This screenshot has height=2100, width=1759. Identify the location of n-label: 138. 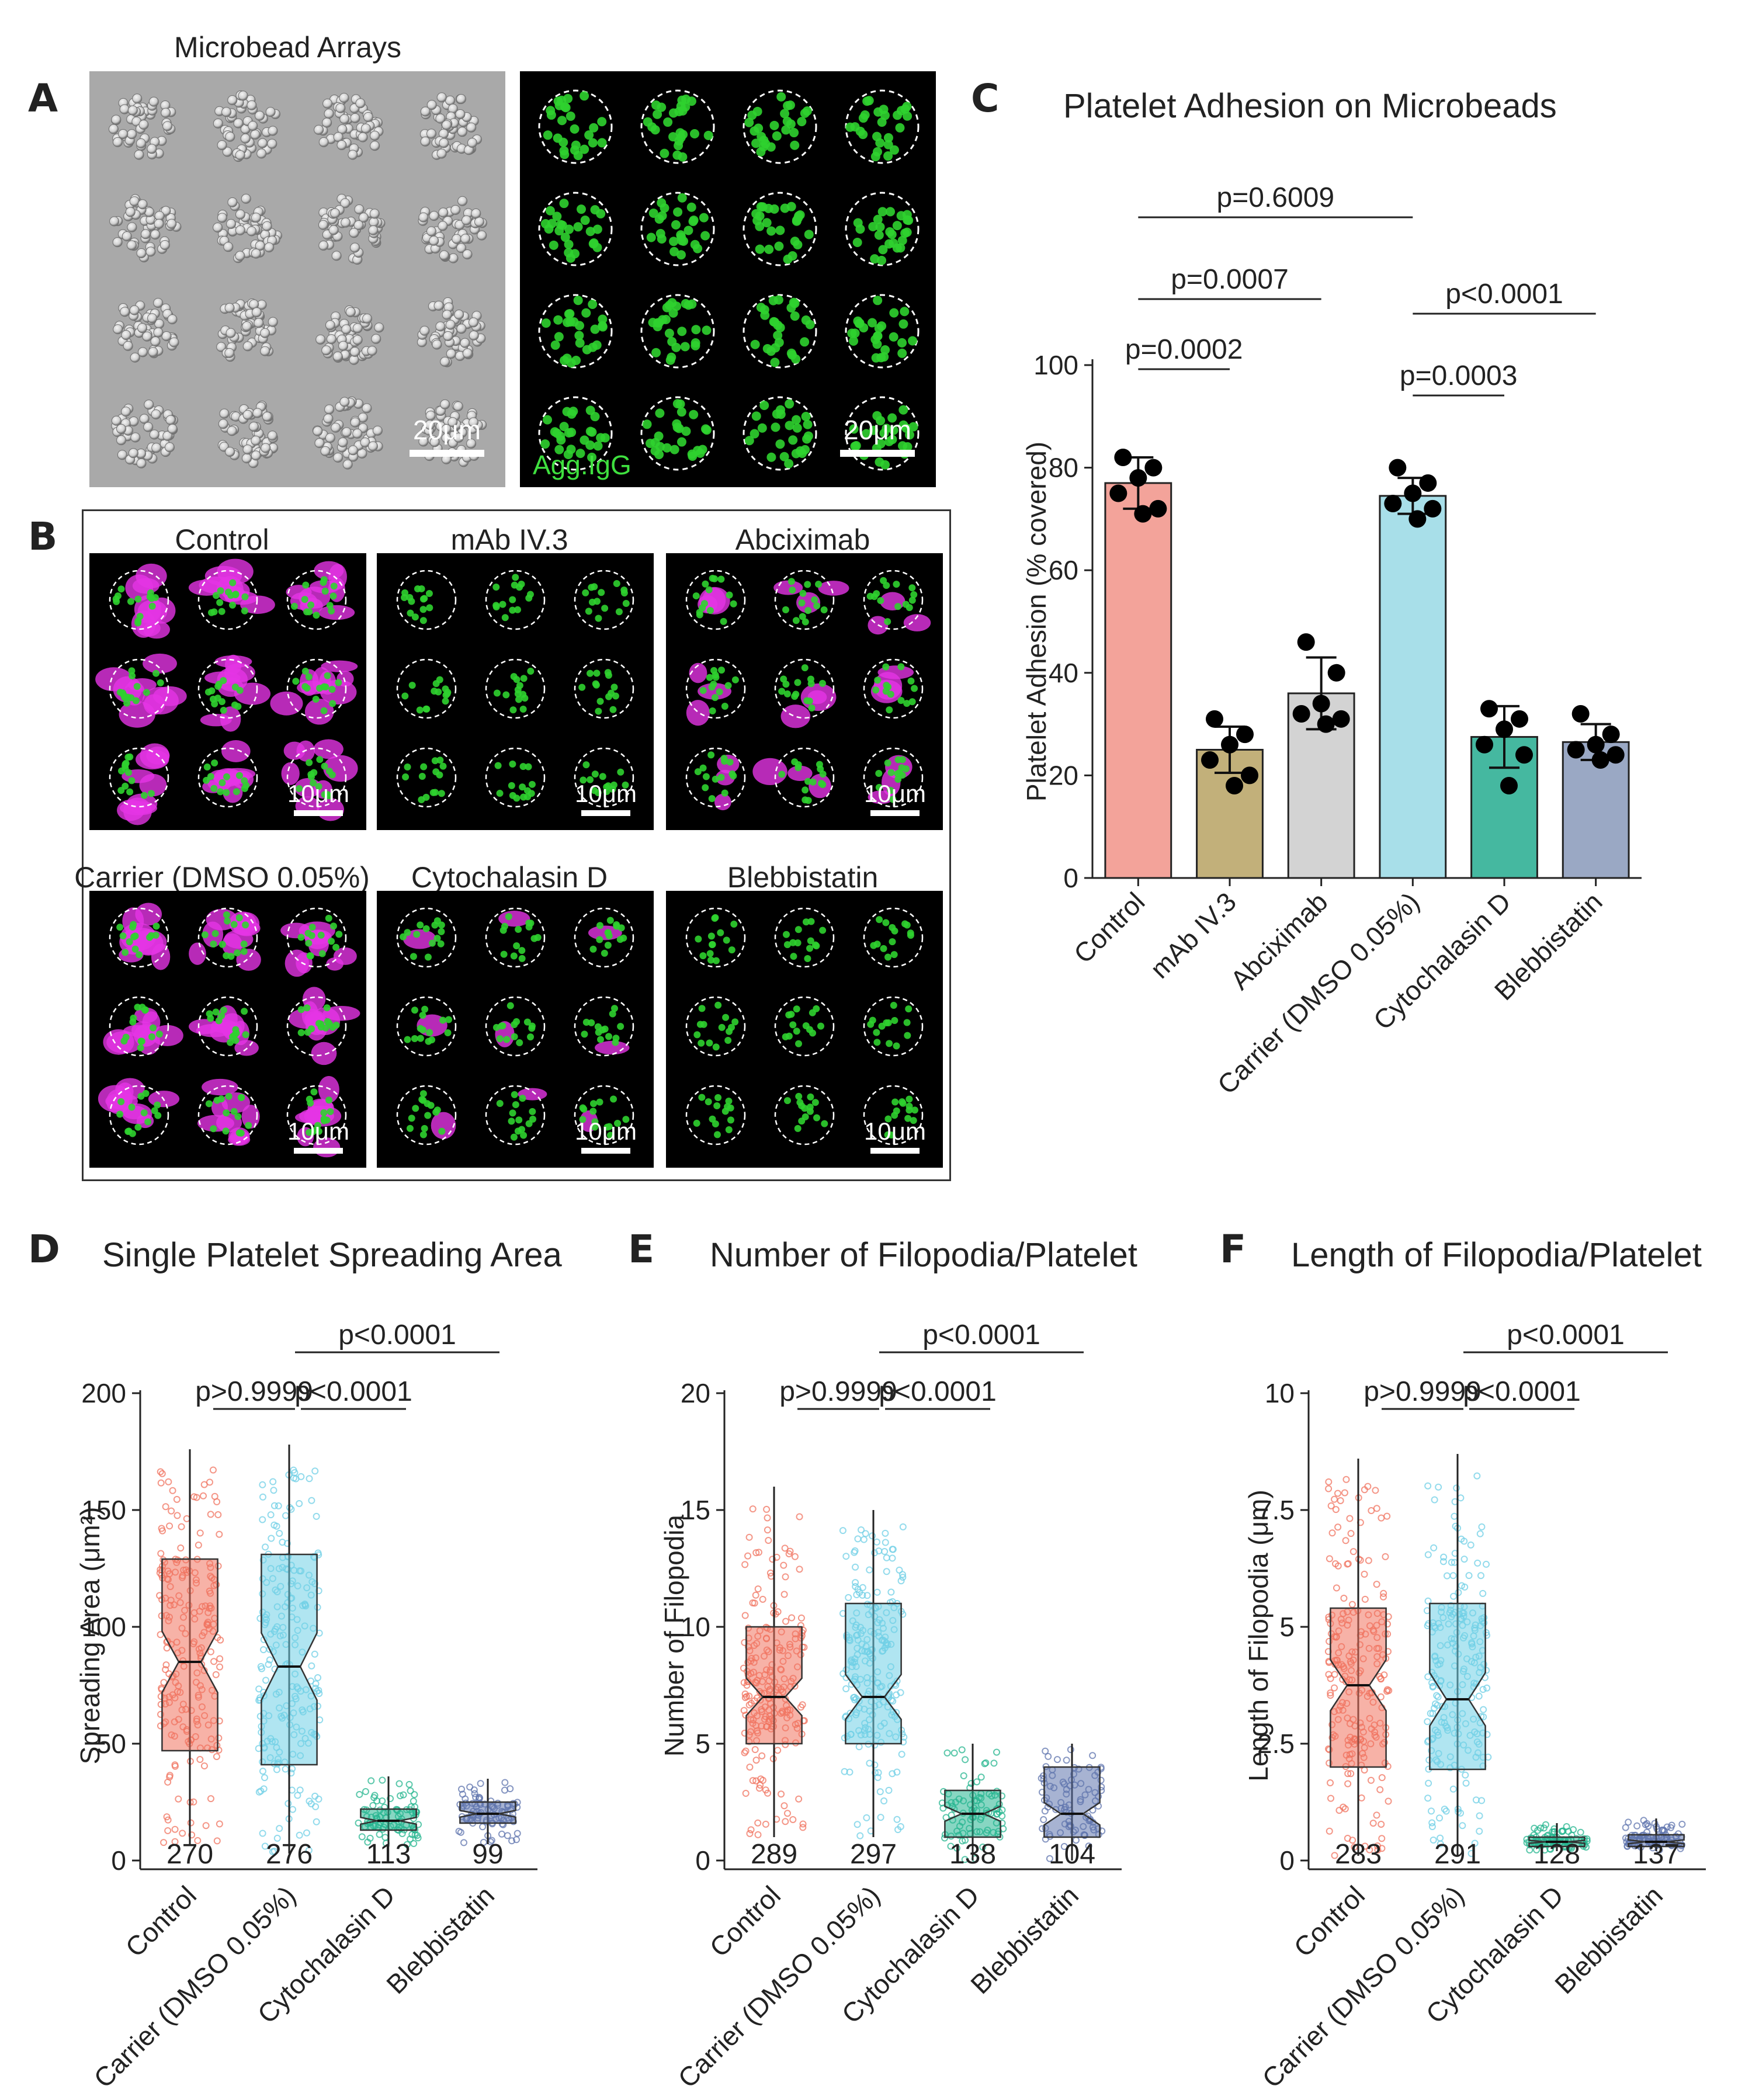
(972, 1854).